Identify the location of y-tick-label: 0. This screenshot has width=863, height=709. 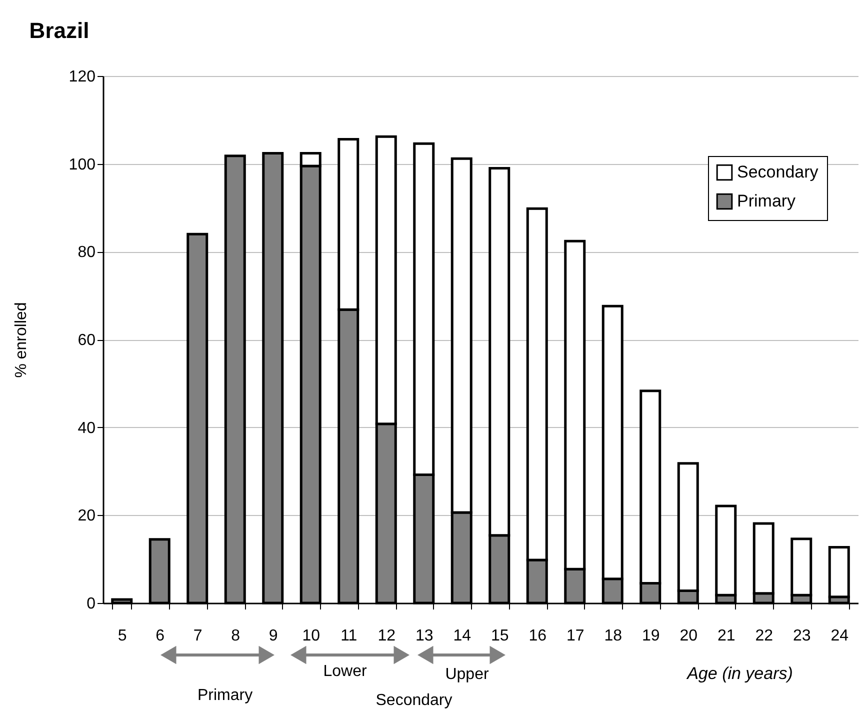
(91, 604).